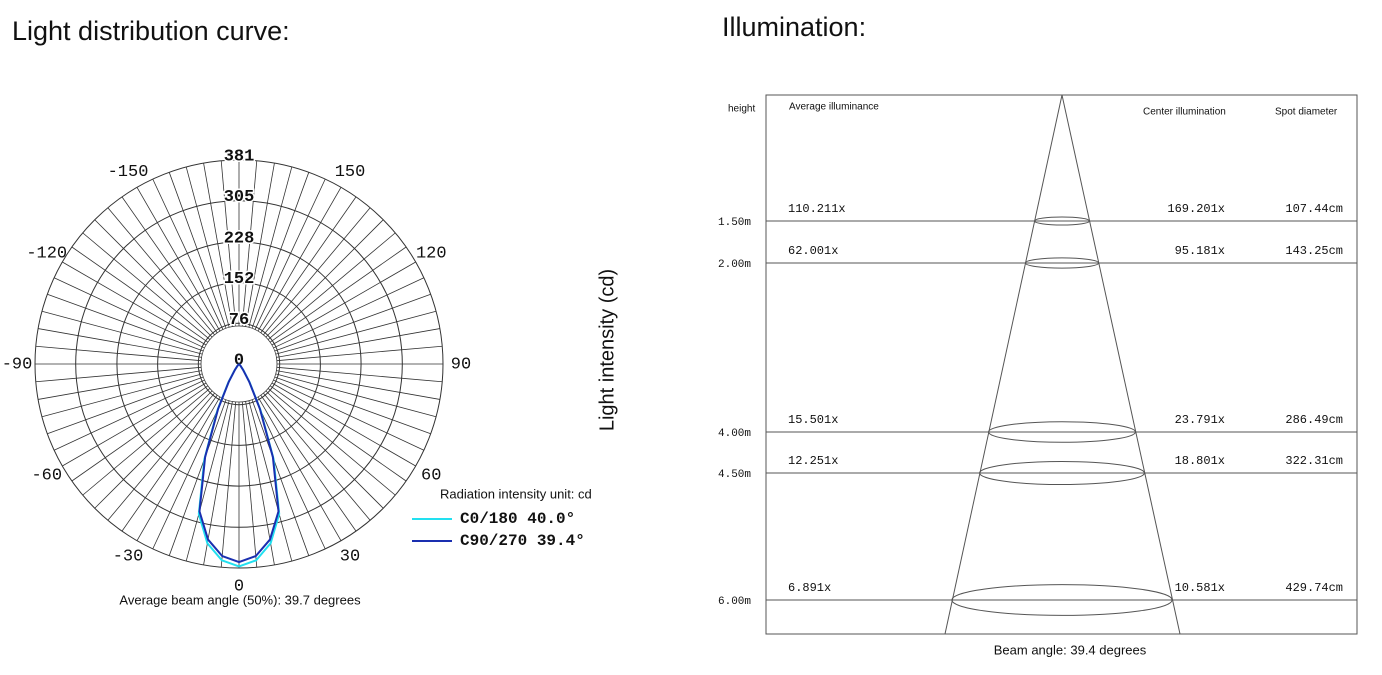 The height and width of the screenshot is (675, 1382). Describe the element at coordinates (128, 172) in the screenshot. I see `angle-tick-label: -150` at that location.